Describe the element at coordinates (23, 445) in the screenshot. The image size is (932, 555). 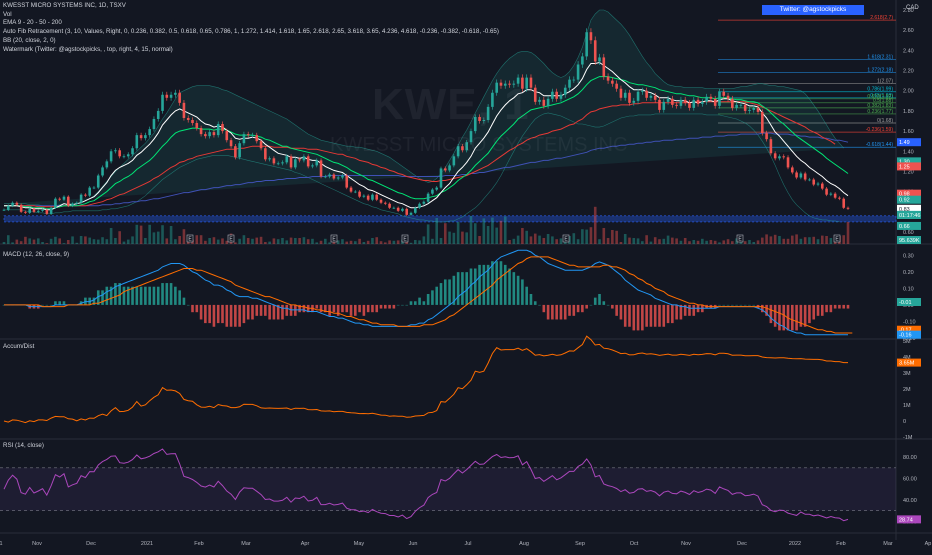
I see `rsi-label: RSI (14, close)` at that location.